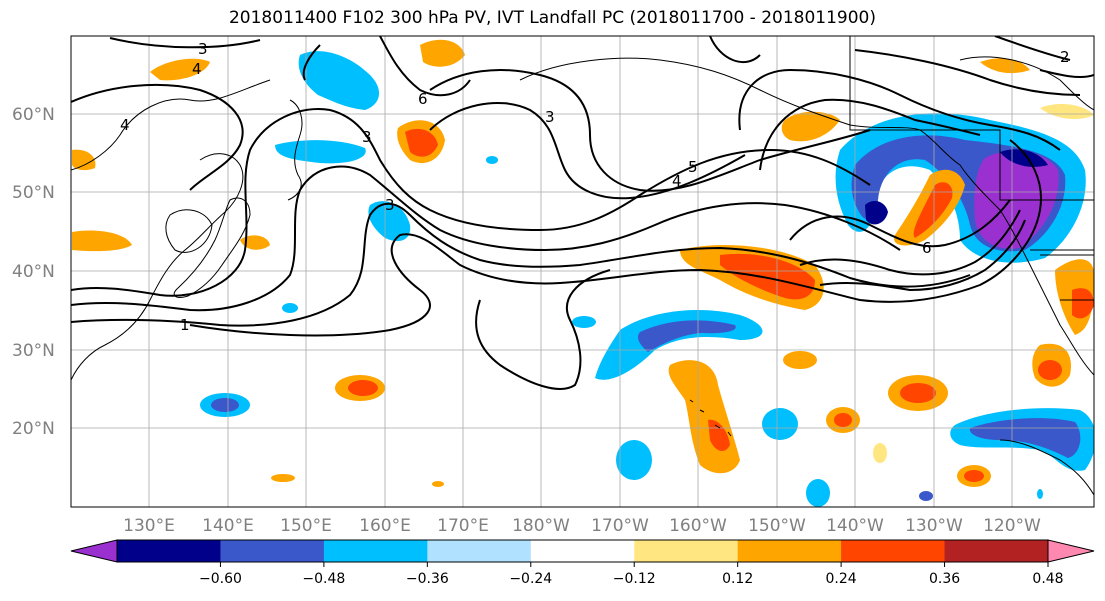 The image size is (1105, 601). Describe the element at coordinates (541, 526) in the screenshot. I see `lon-label: 180°W` at that location.